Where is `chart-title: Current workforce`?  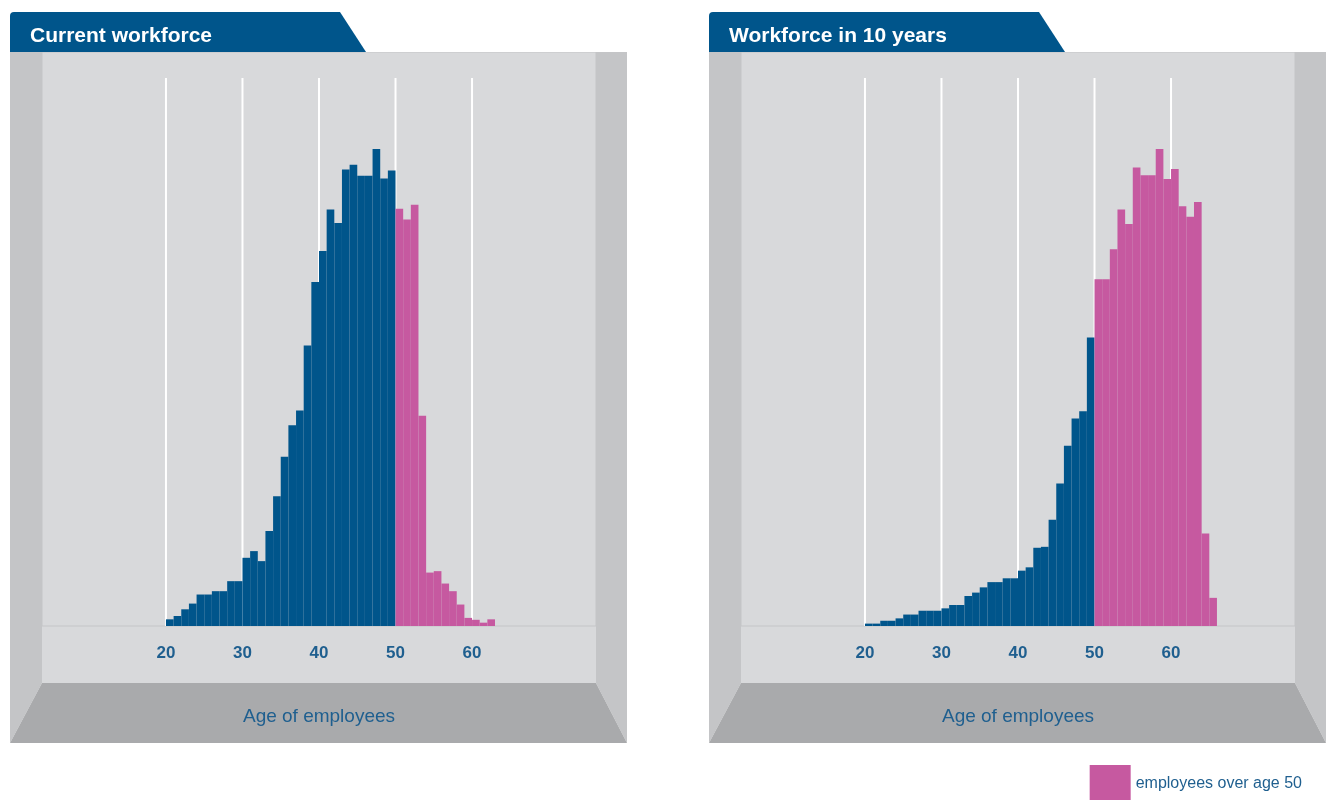 chart-title: Current workforce is located at coordinates (188, 32).